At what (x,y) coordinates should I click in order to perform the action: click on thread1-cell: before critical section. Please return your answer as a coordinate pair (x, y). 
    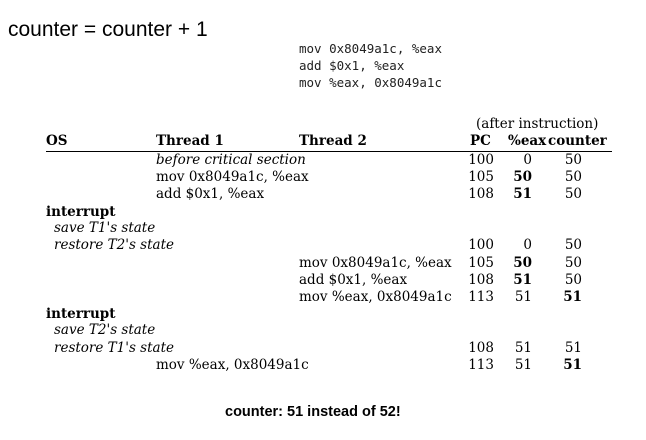
    Looking at the image, I should click on (231, 160).